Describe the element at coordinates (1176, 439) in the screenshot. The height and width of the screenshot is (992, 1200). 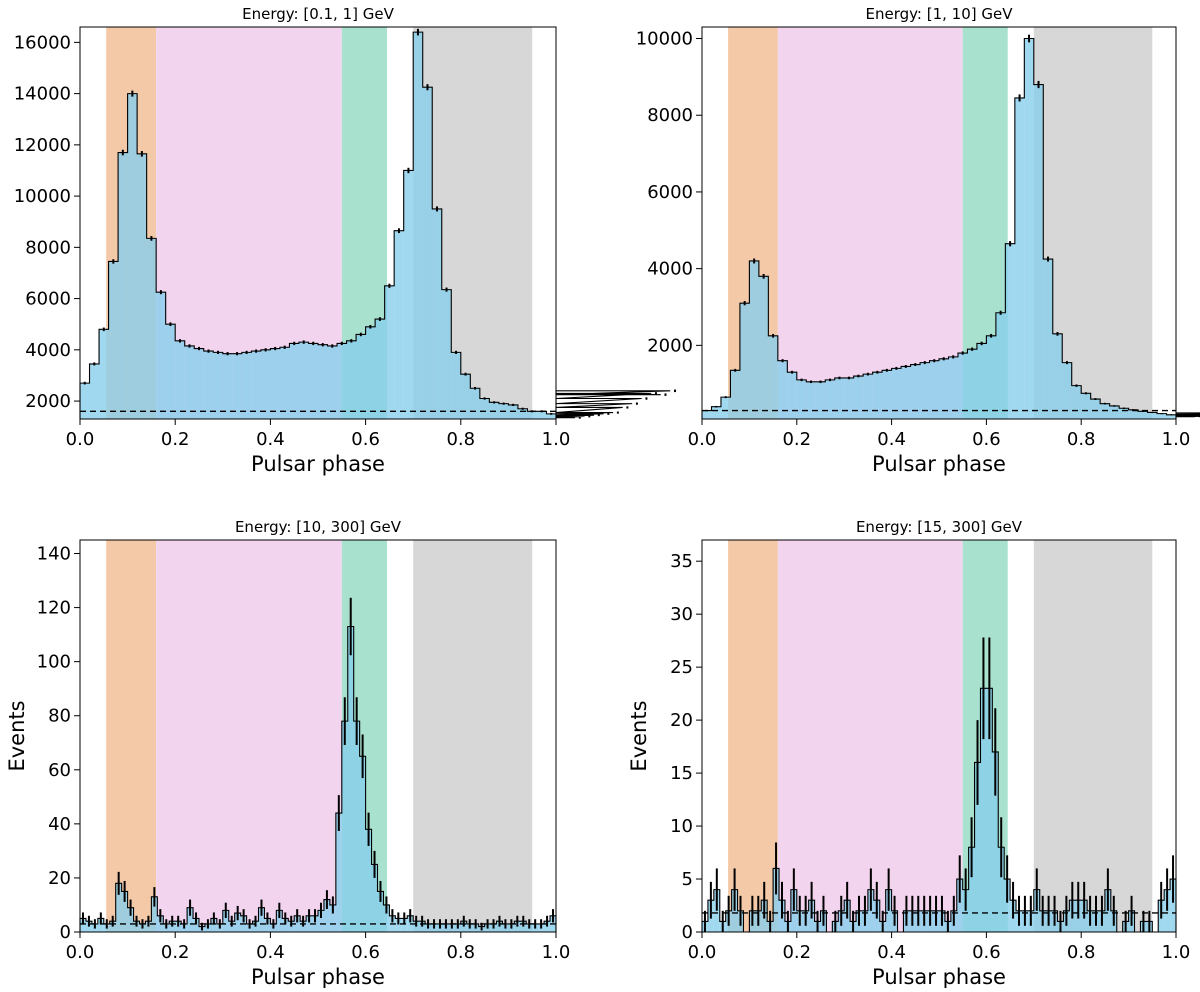
I see `x-tick-label: 1.0` at that location.